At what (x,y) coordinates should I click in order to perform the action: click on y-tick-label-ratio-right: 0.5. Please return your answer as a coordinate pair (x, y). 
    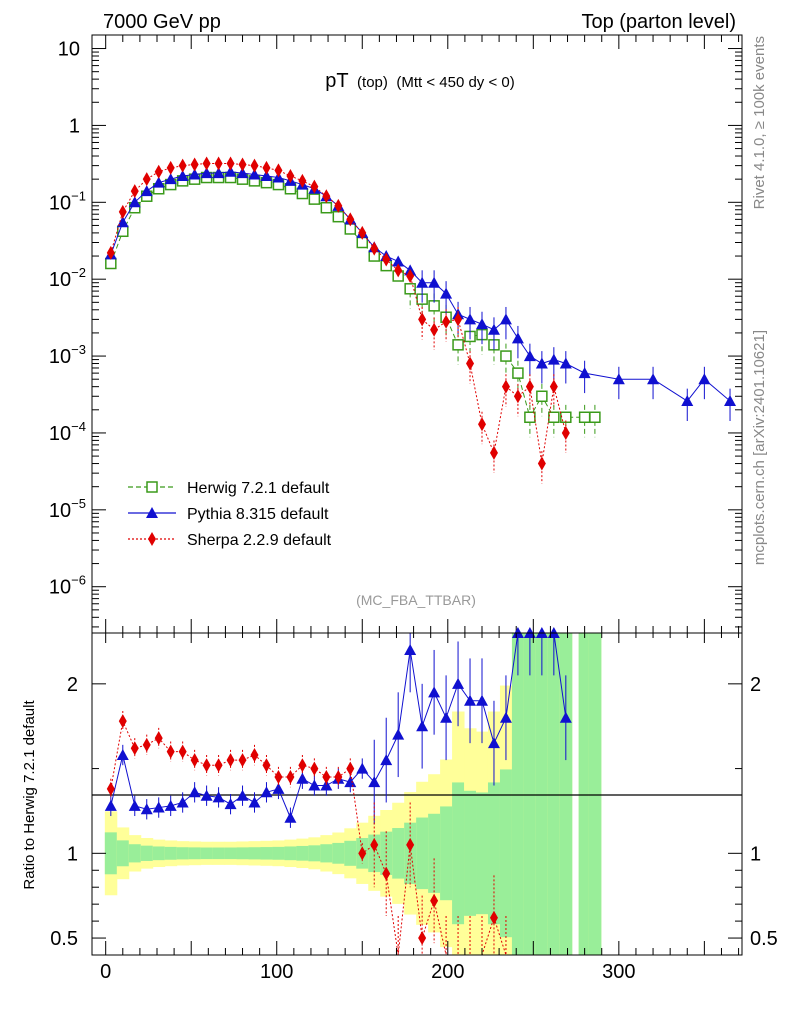
    Looking at the image, I should click on (764, 939).